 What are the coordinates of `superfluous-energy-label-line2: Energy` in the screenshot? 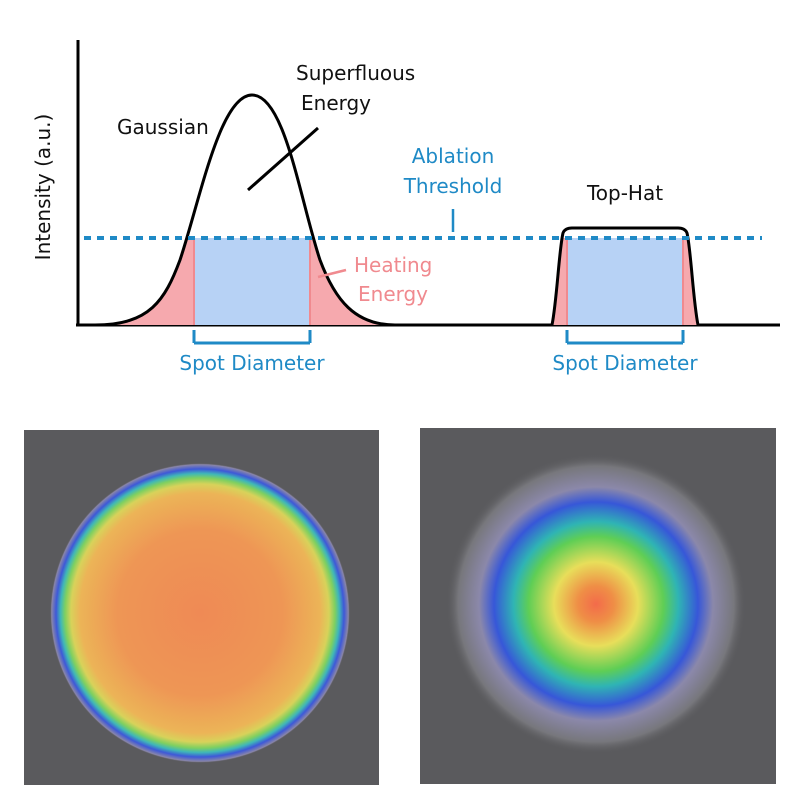 It's located at (336, 103).